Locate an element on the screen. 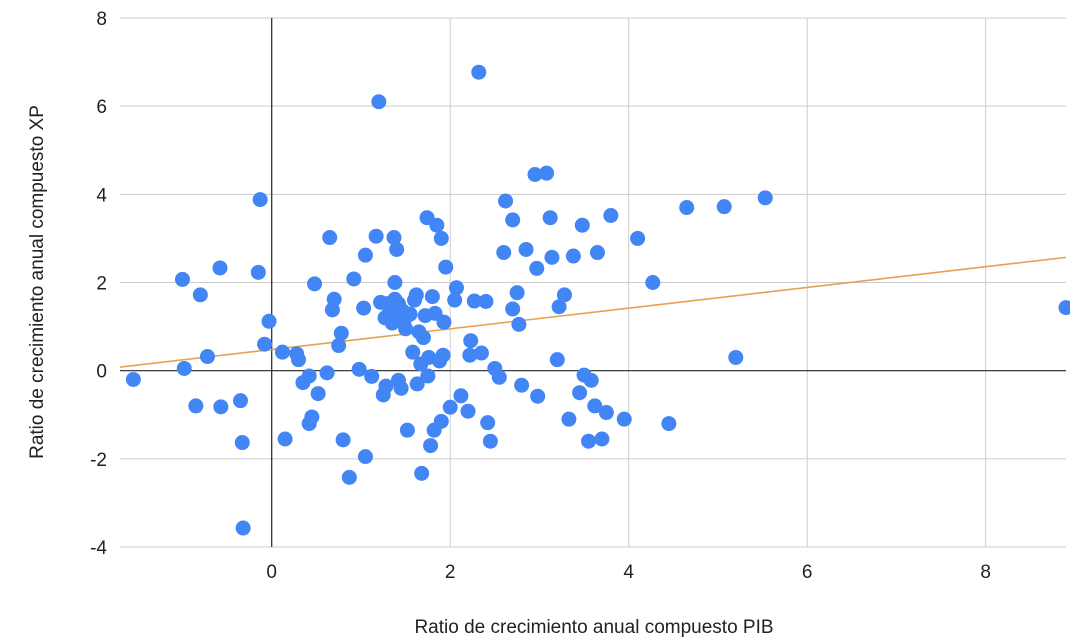 The height and width of the screenshot is (640, 1070). x-tick-labels: 0 2 4 6 8 is located at coordinates (628, 572).